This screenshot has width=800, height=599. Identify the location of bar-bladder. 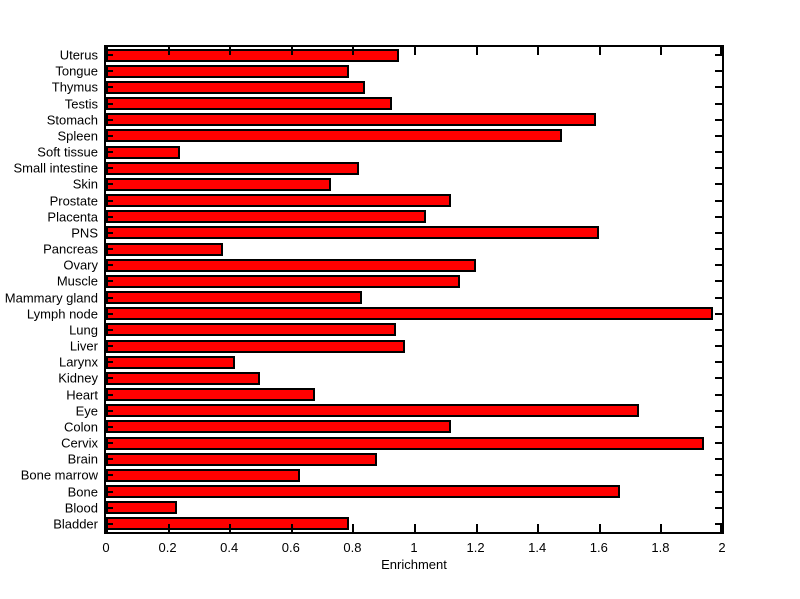
(228, 524).